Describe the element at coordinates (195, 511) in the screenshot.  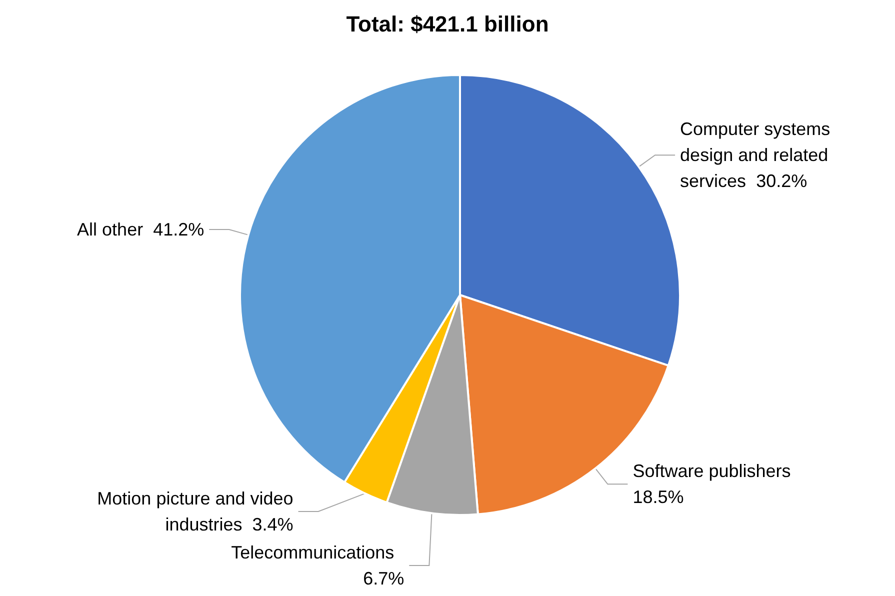
I see `slice-label: Motion picture and video industries 3.4%` at that location.